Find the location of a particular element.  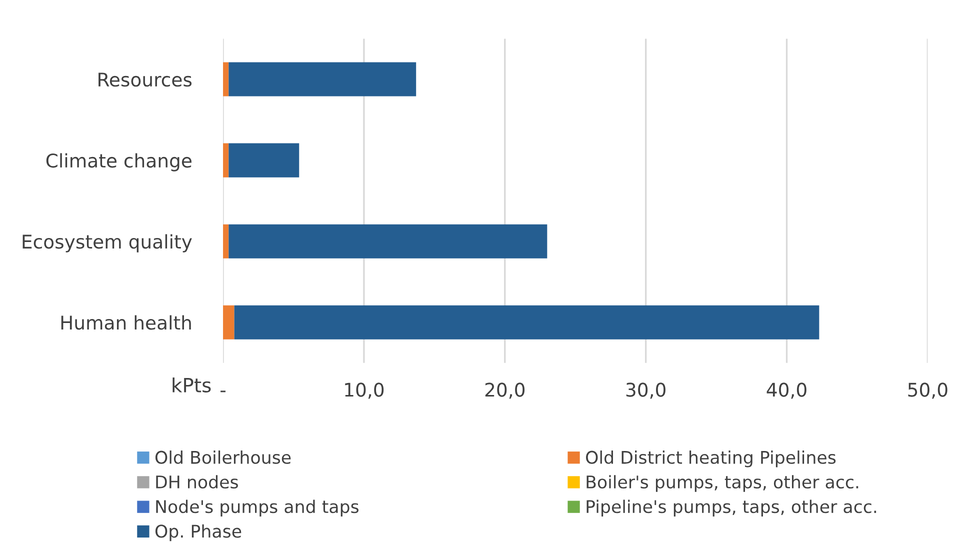

legend-label: Old District heating Pipelines is located at coordinates (711, 459).